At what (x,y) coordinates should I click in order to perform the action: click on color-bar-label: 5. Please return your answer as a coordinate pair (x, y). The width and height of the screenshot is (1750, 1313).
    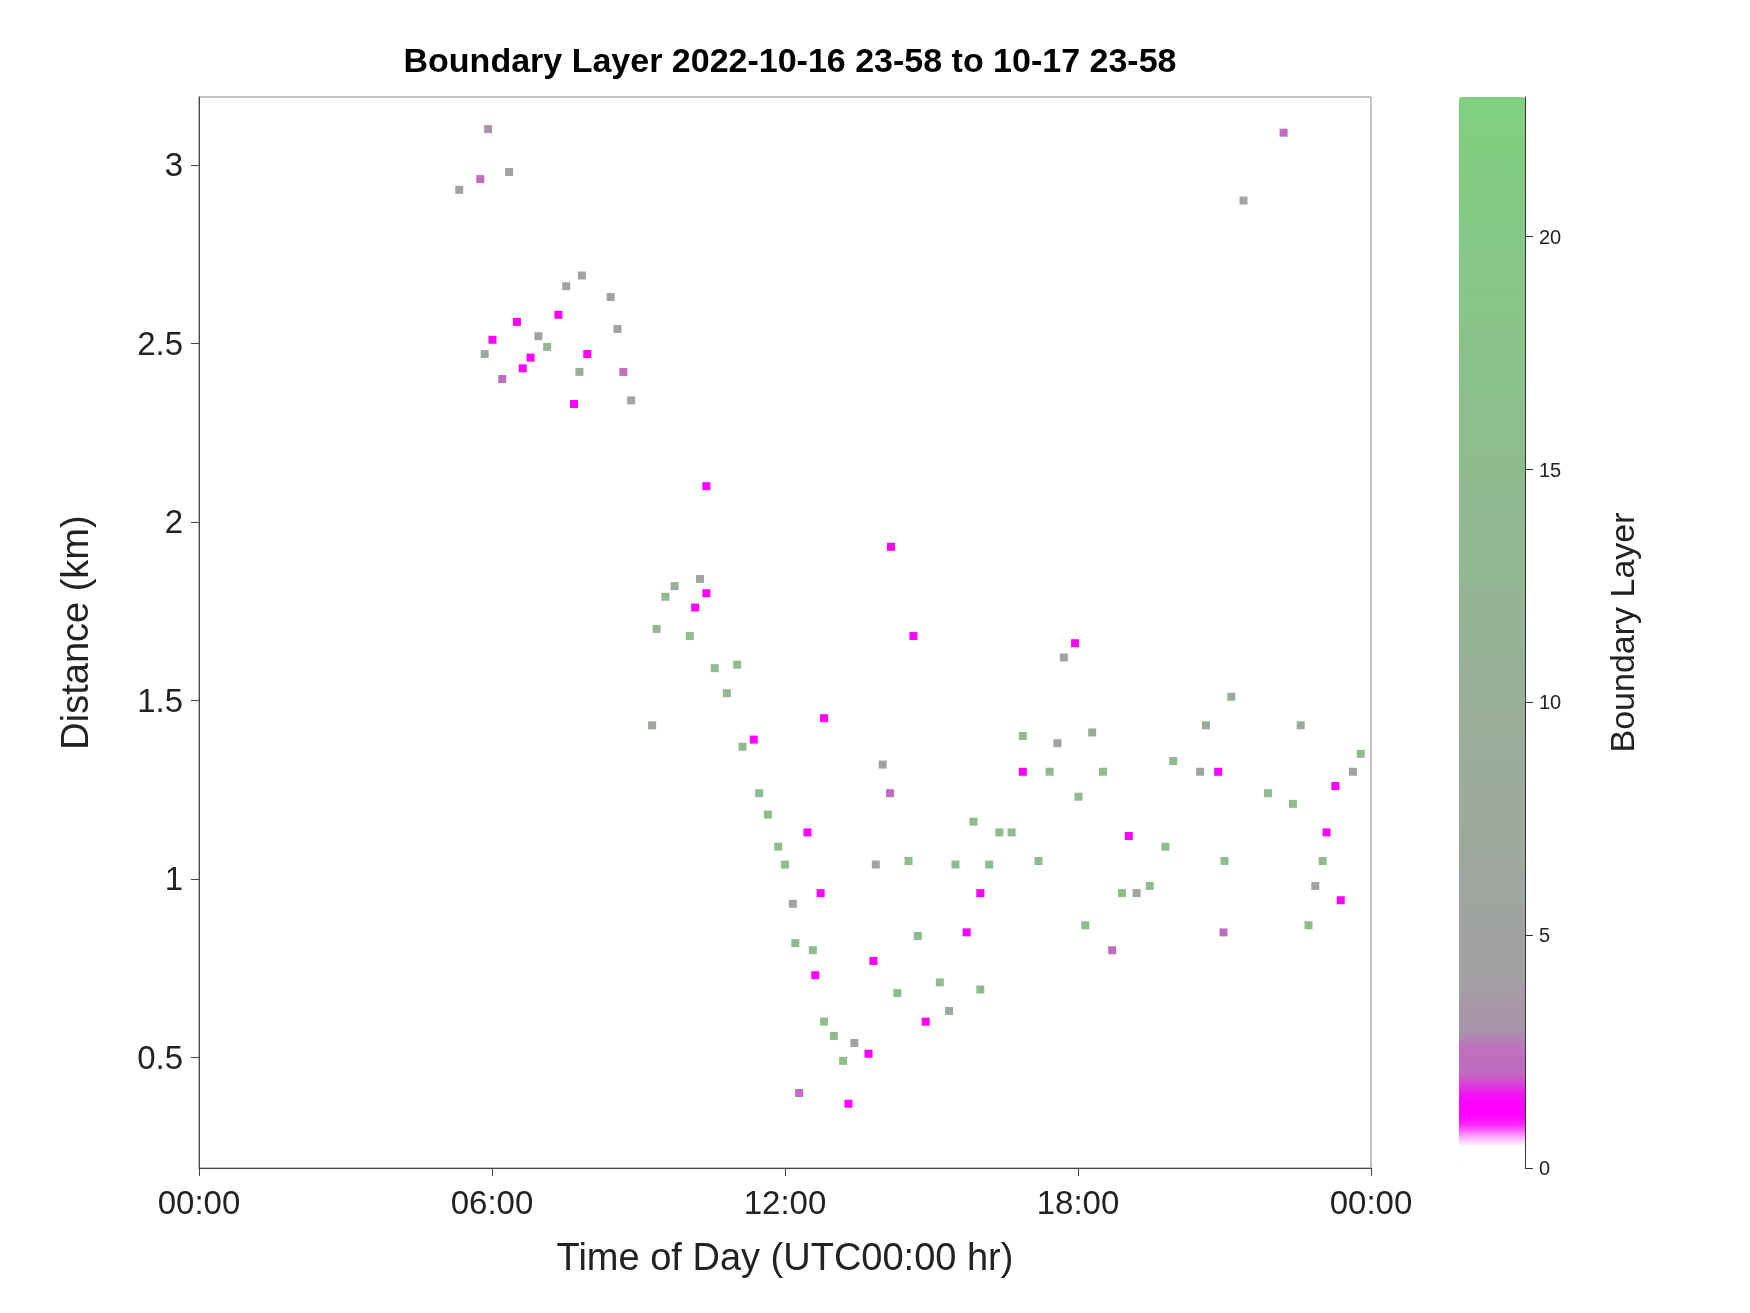
    Looking at the image, I should click on (1545, 935).